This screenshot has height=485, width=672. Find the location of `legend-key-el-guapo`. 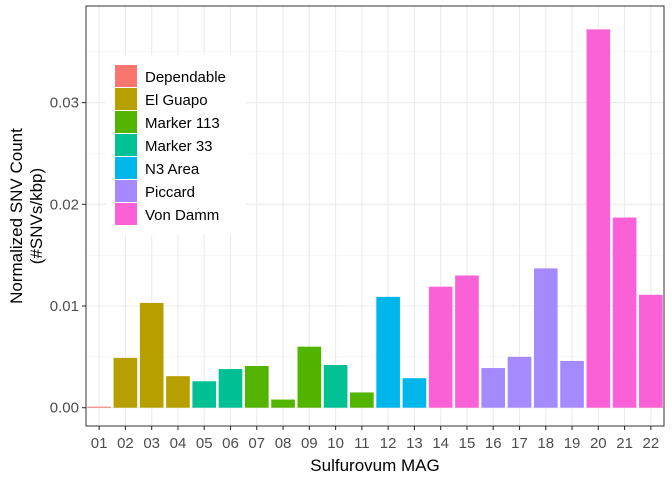

legend-key-el-guapo is located at coordinates (126, 99).